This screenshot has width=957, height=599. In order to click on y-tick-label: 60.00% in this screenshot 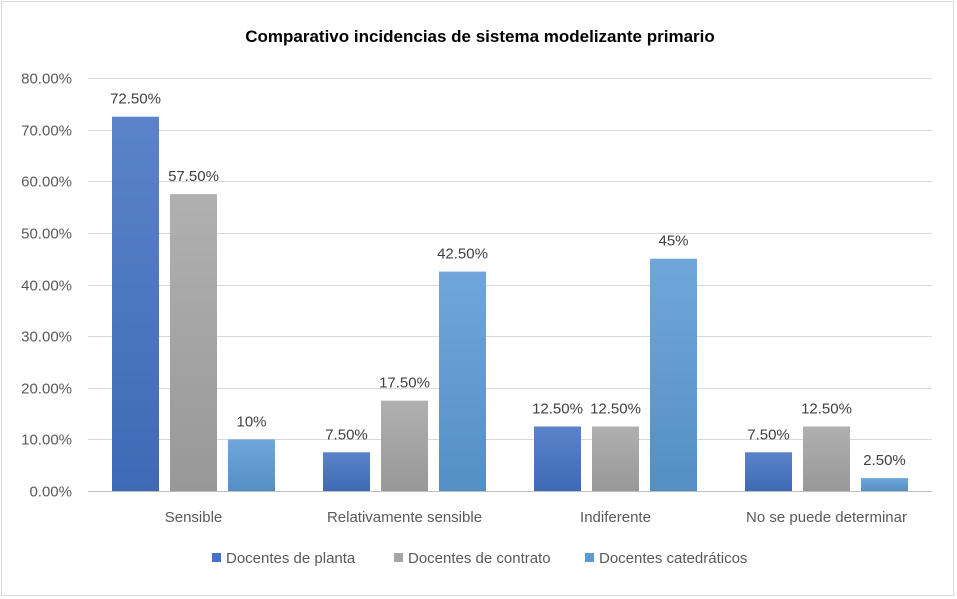, I will do `click(46, 182)`.